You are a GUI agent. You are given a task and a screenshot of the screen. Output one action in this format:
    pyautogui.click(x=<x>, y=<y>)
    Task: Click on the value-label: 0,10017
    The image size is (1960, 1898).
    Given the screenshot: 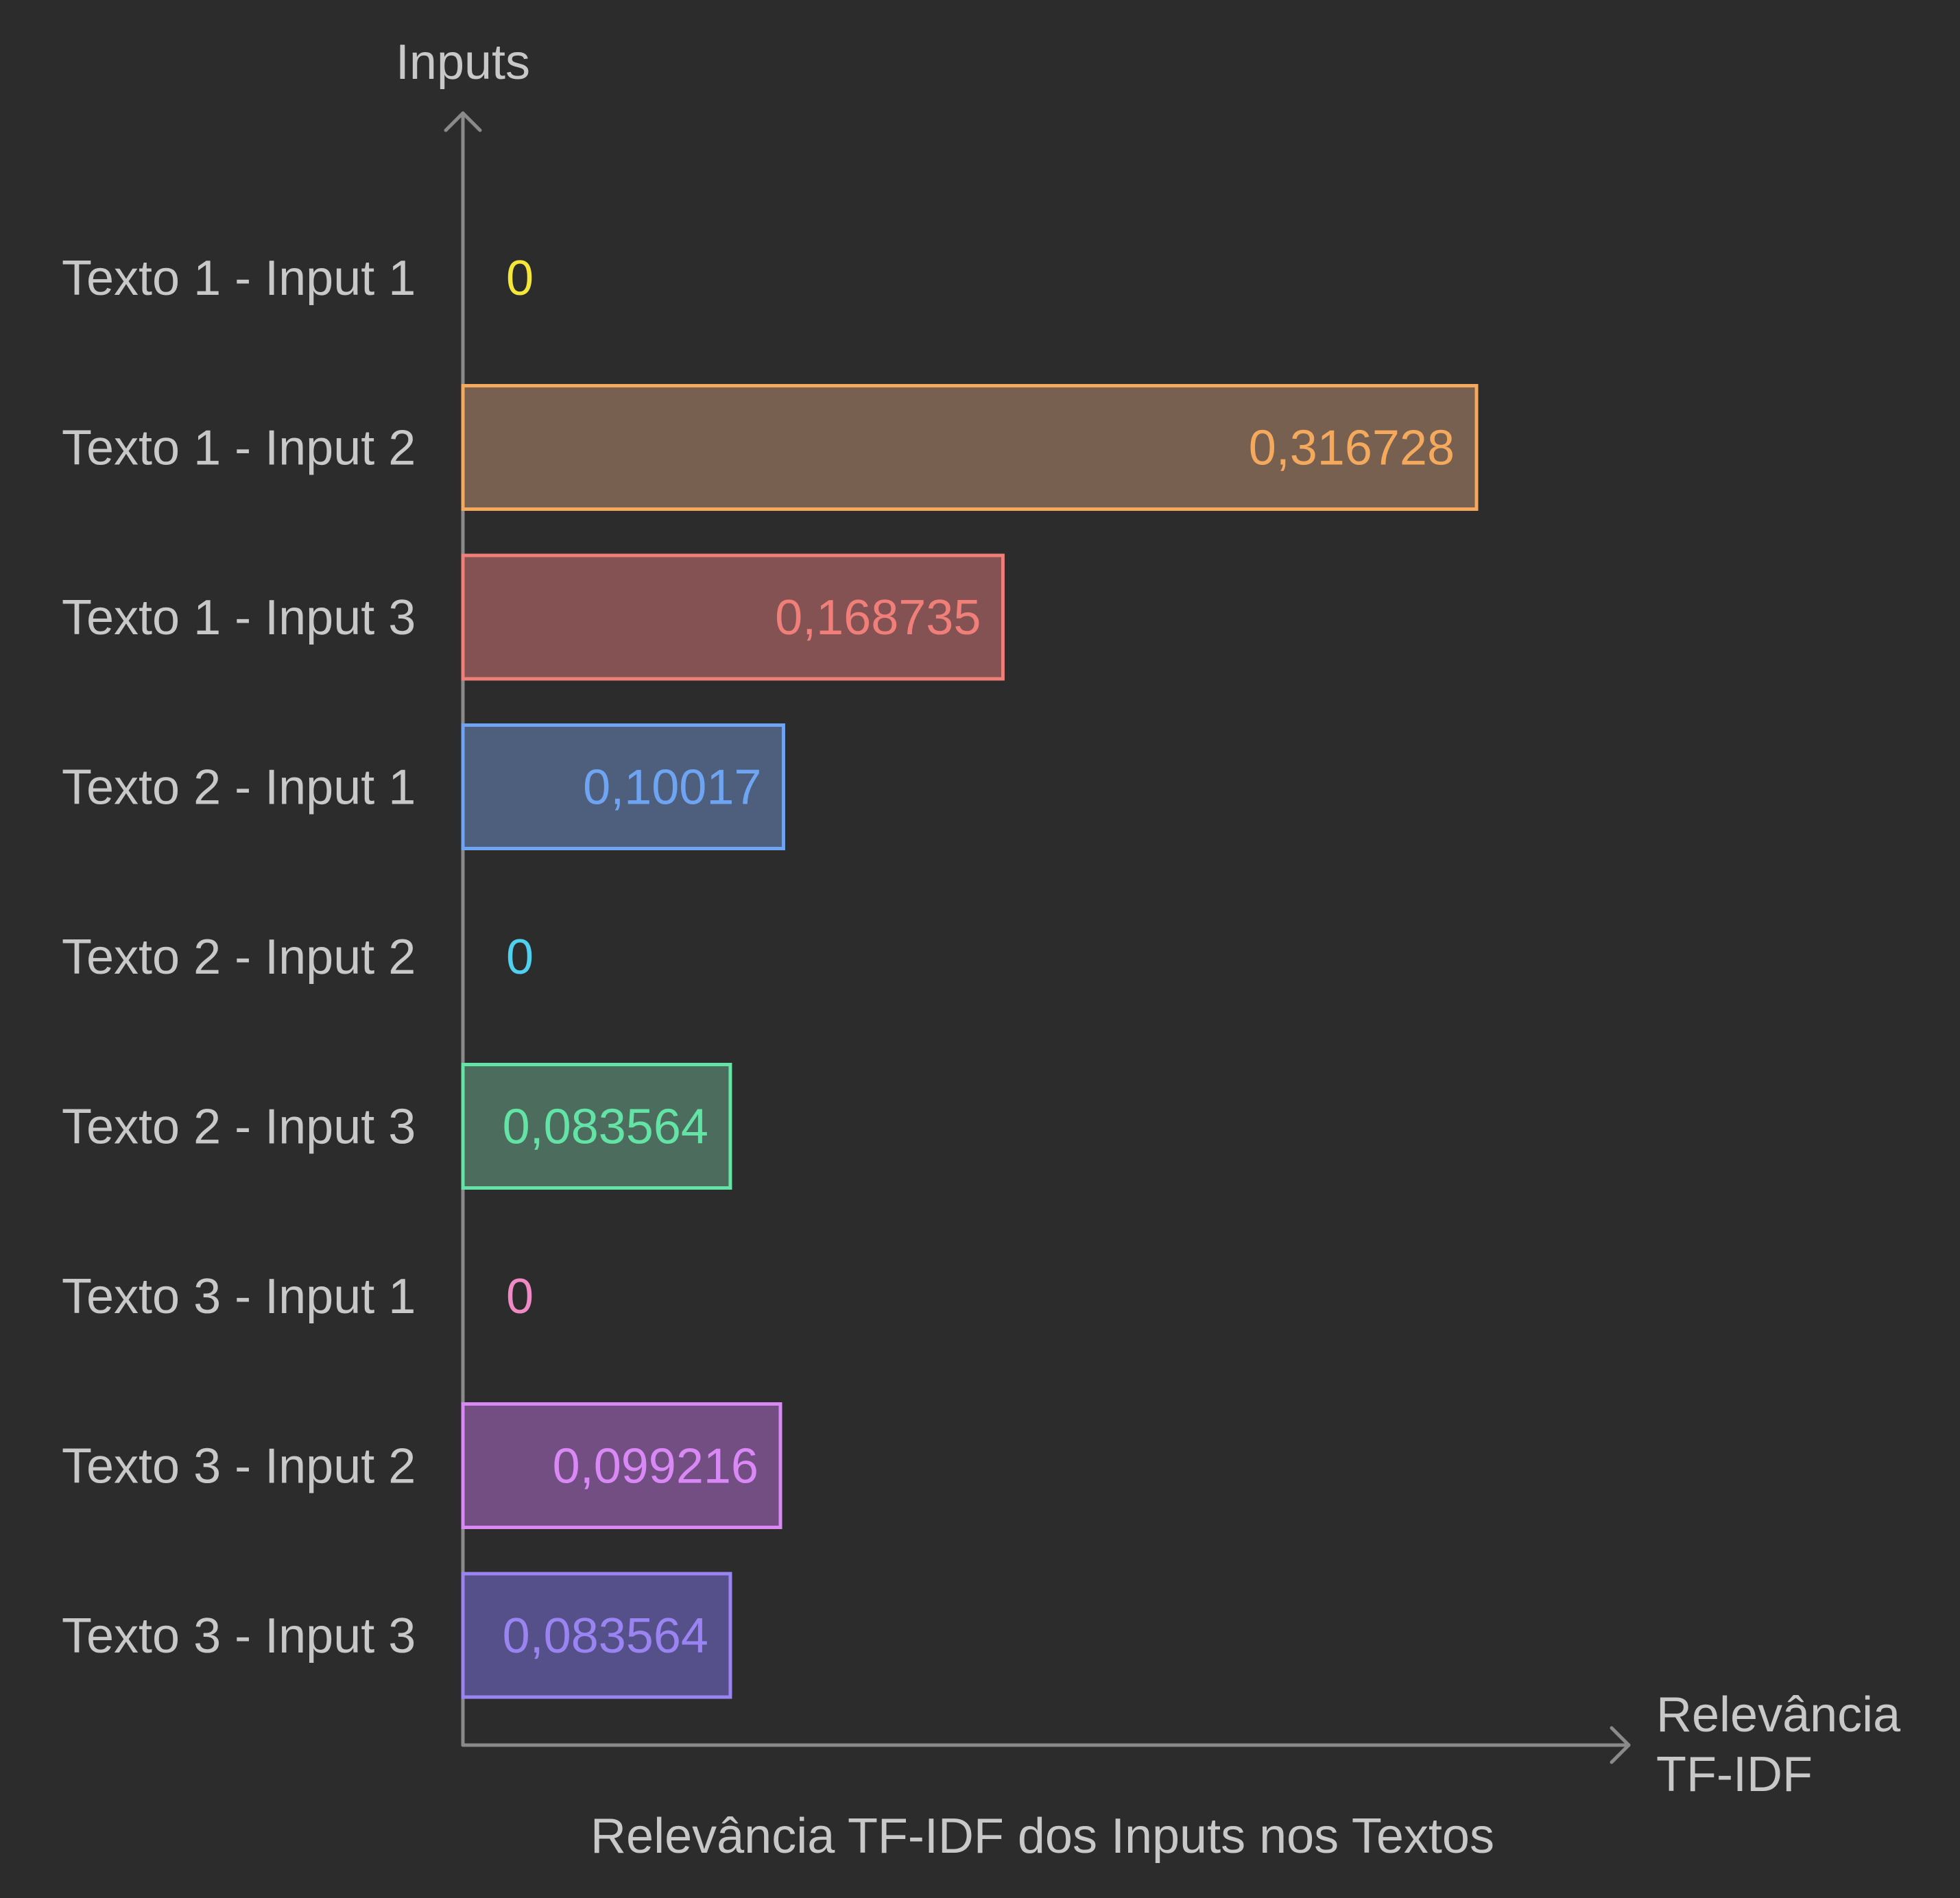 What is the action you would take?
    pyautogui.click(x=672, y=787)
    